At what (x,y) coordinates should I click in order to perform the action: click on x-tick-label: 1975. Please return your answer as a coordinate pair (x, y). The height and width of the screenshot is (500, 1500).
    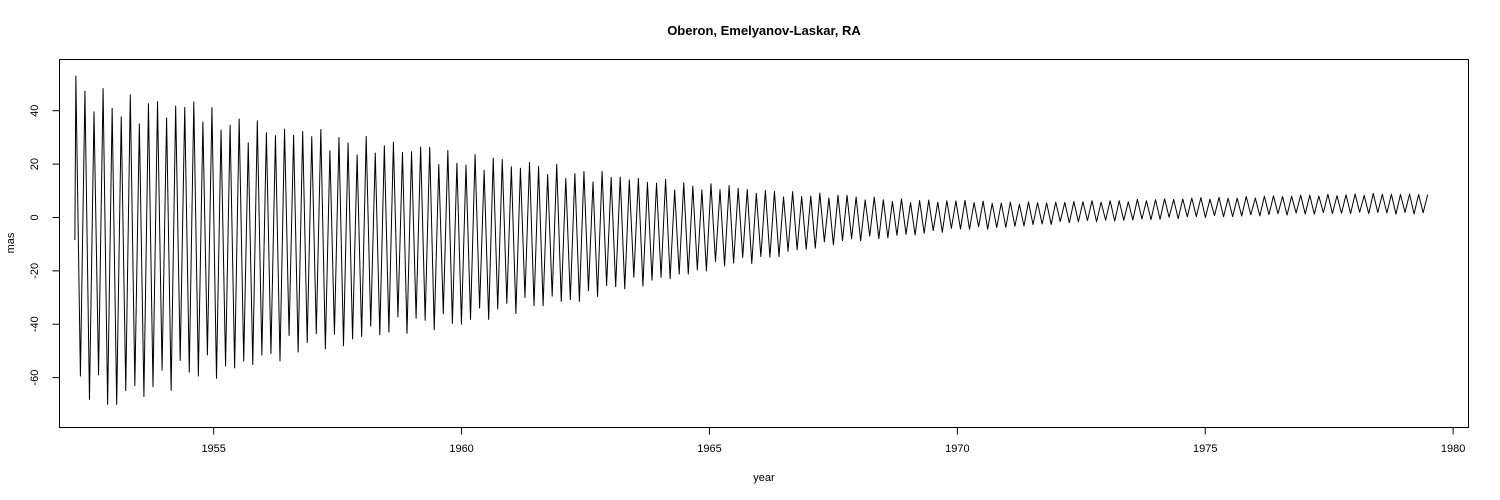
    Looking at the image, I should click on (1205, 449).